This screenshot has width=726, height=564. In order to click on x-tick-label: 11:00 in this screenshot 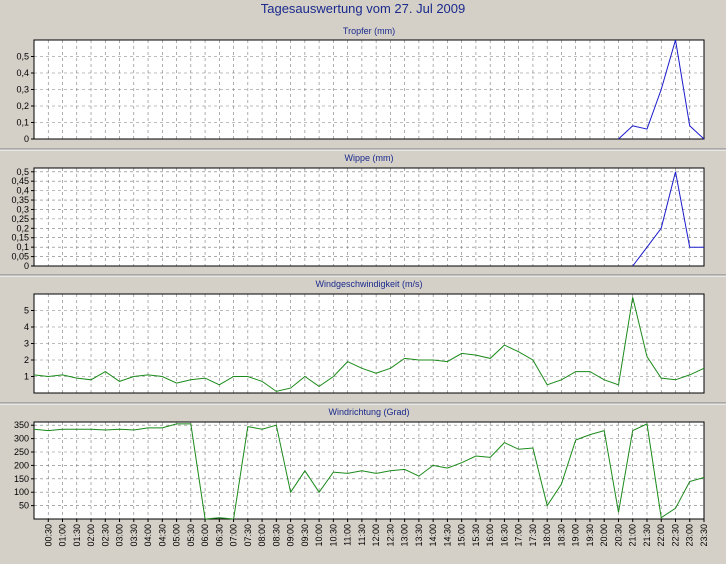, I will do `click(348, 535)`.